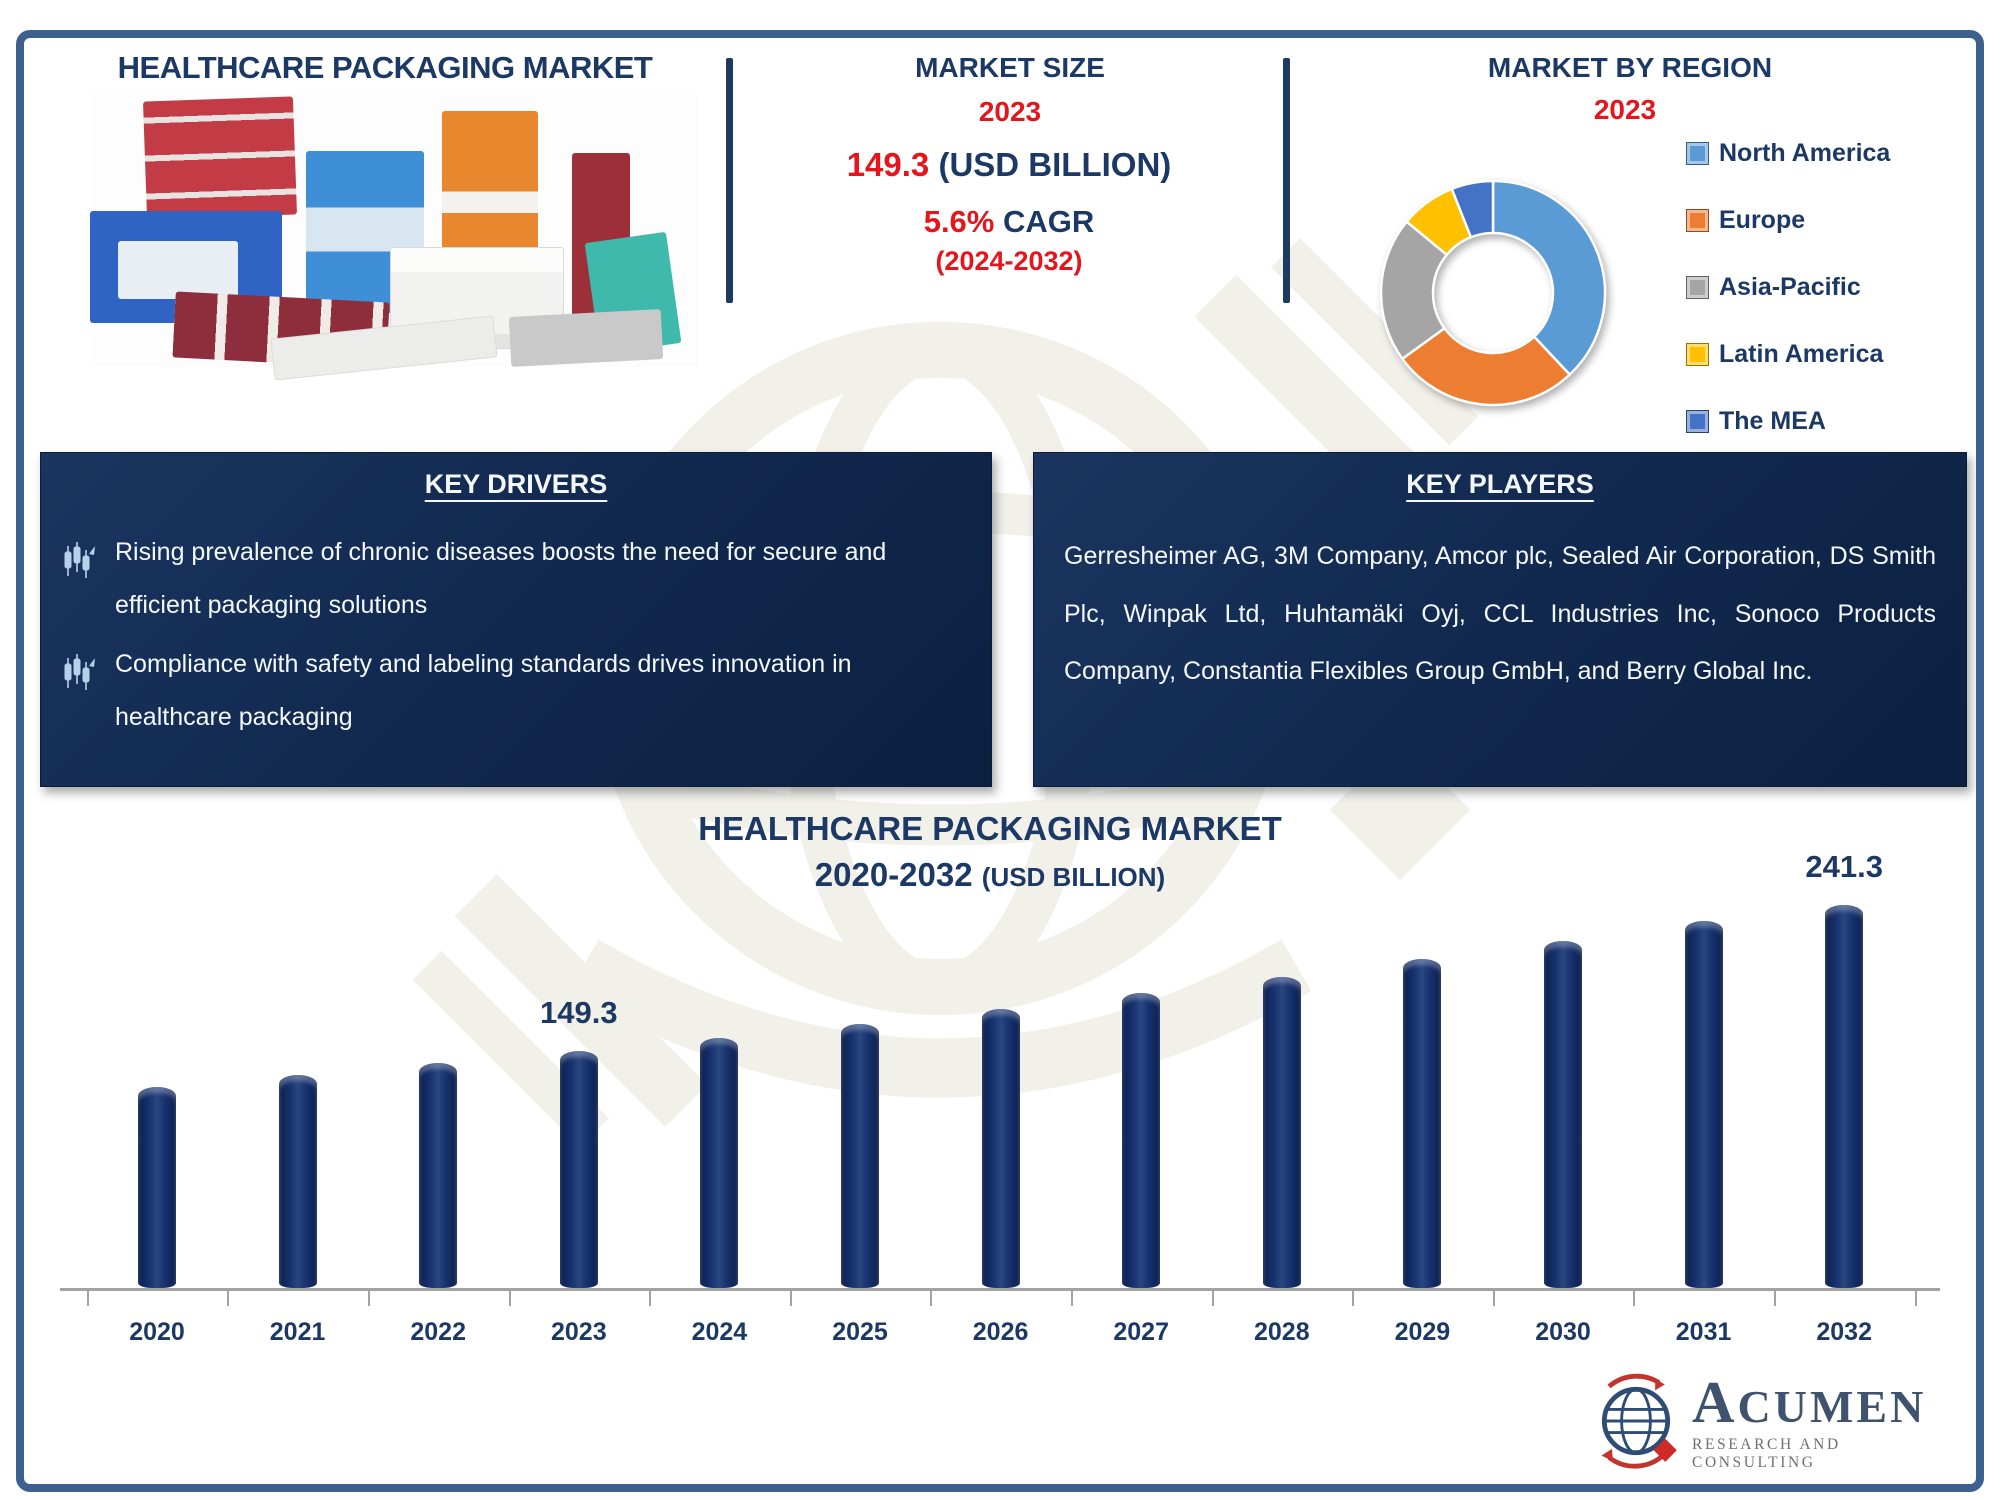  Describe the element at coordinates (1422, 1332) in the screenshot. I see `x-tick-label: 2029` at that location.